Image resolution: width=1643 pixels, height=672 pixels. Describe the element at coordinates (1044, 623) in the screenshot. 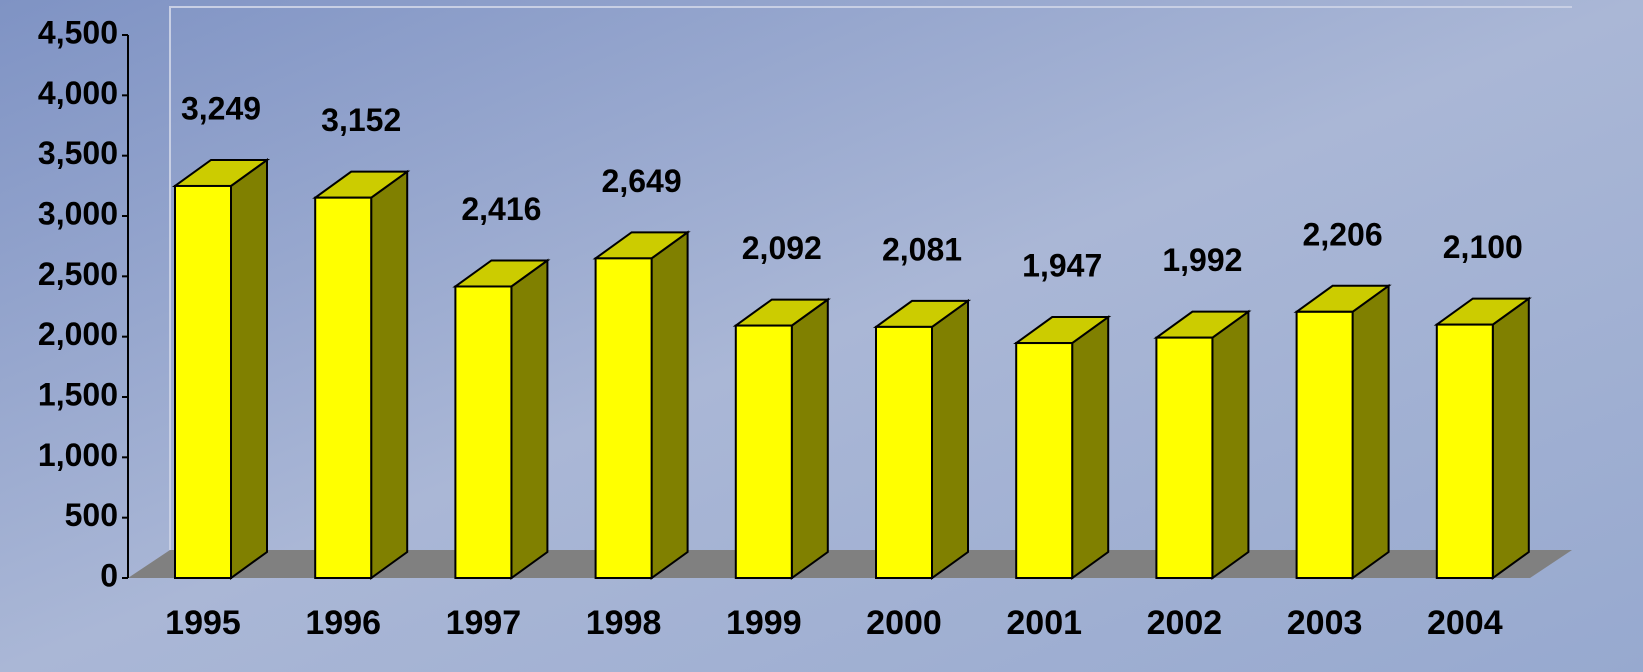

I see `x-tick-label: 2001` at that location.